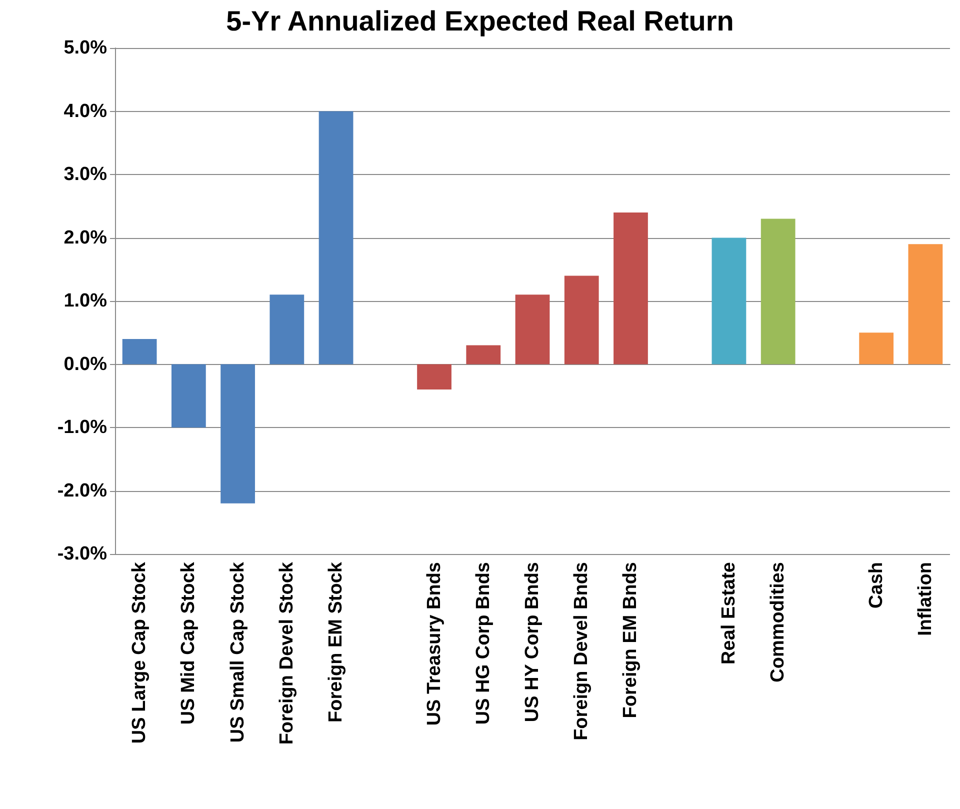 The image size is (960, 809). Describe the element at coordinates (480, 21) in the screenshot. I see `chart-title: 5-Yr Annualized Expected Real Return` at that location.